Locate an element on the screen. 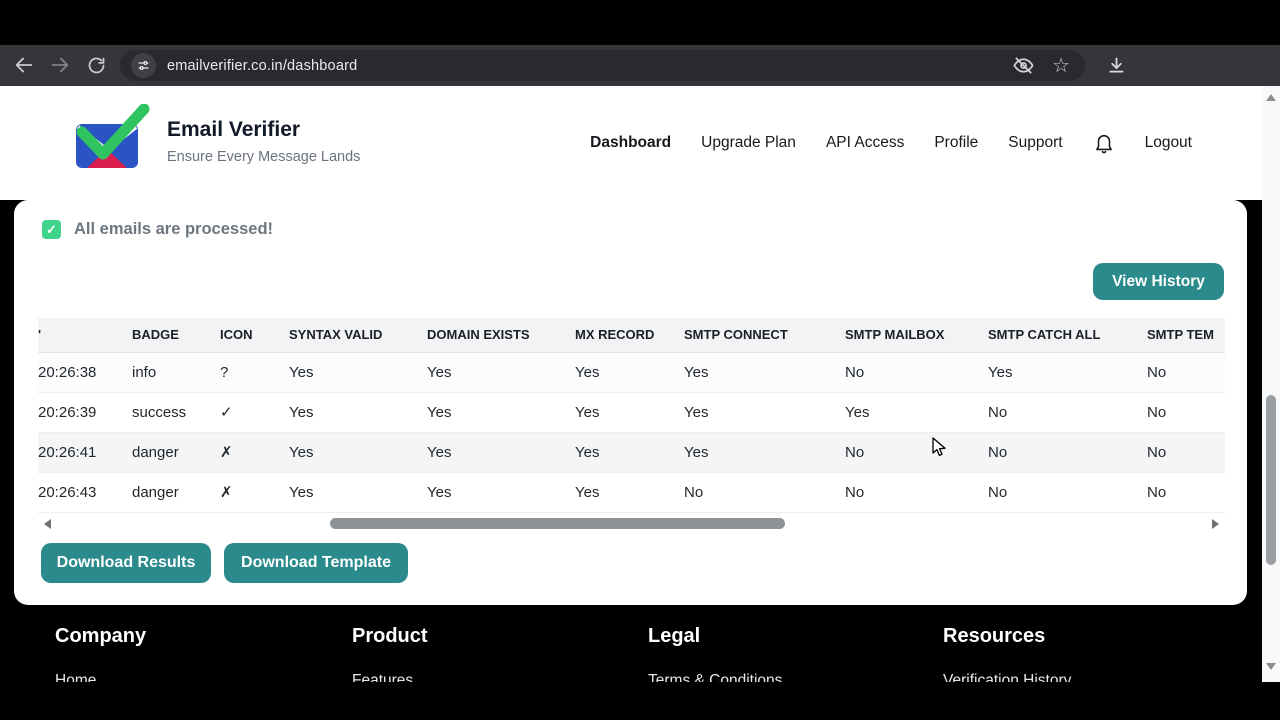 The image size is (1280, 720). column-header-time: ' is located at coordinates (40, 335).